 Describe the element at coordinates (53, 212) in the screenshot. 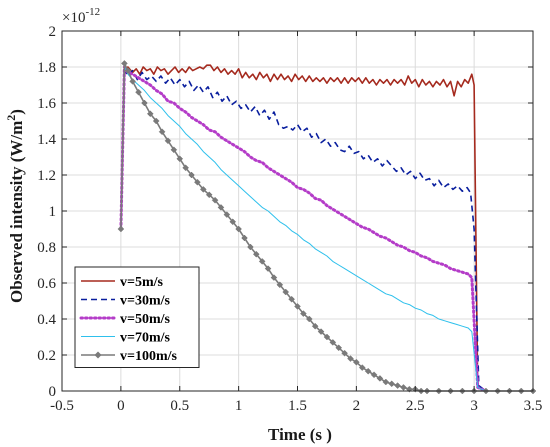

I see `y-tick-label: 1` at that location.